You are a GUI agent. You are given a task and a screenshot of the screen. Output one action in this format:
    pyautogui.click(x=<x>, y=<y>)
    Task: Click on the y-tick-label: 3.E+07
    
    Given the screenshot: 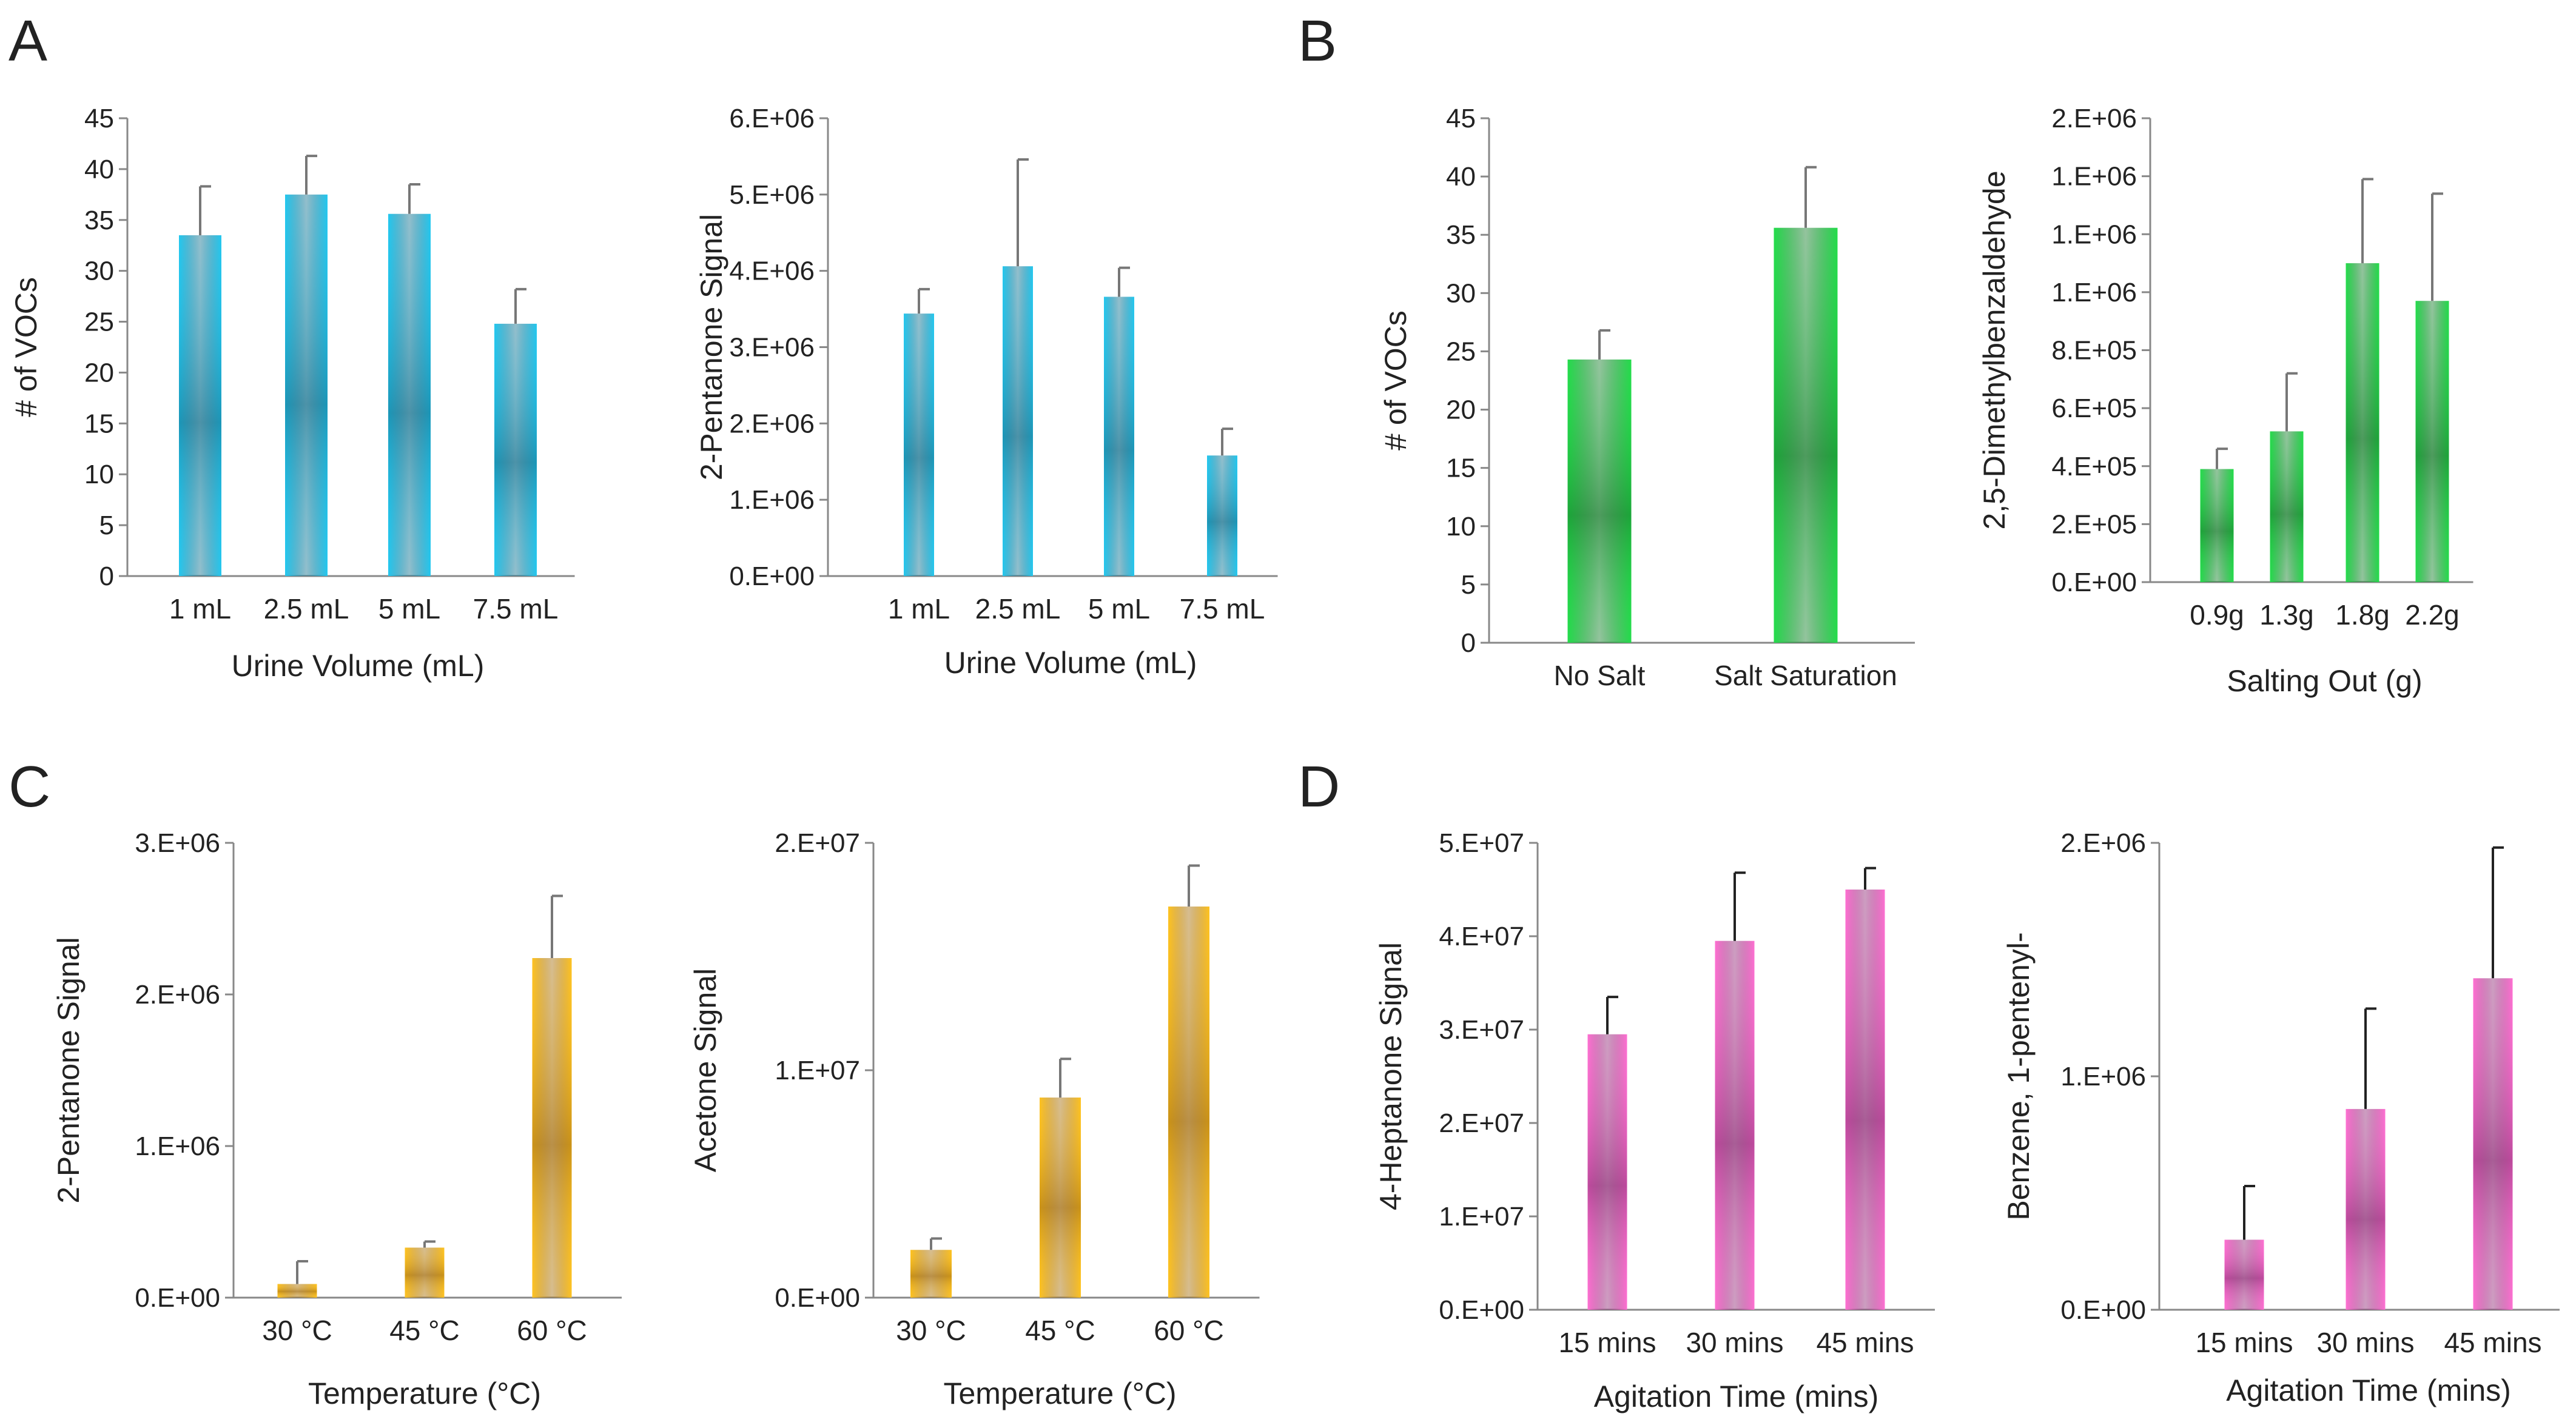 What is the action you would take?
    pyautogui.click(x=1481, y=1030)
    